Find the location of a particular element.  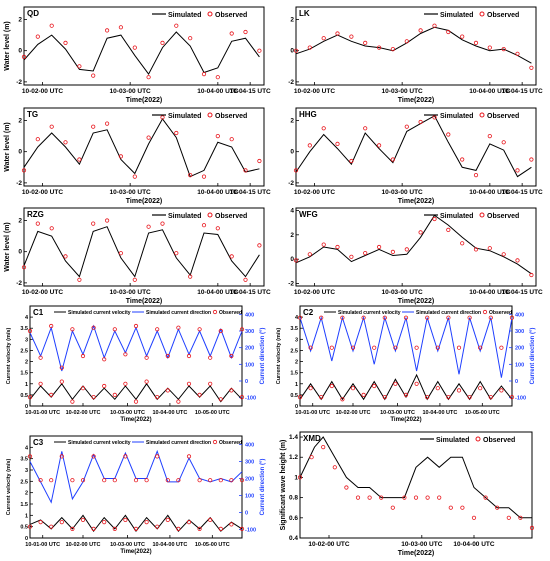

y-tick-label: 2.5 is located at coordinates (294, 351).